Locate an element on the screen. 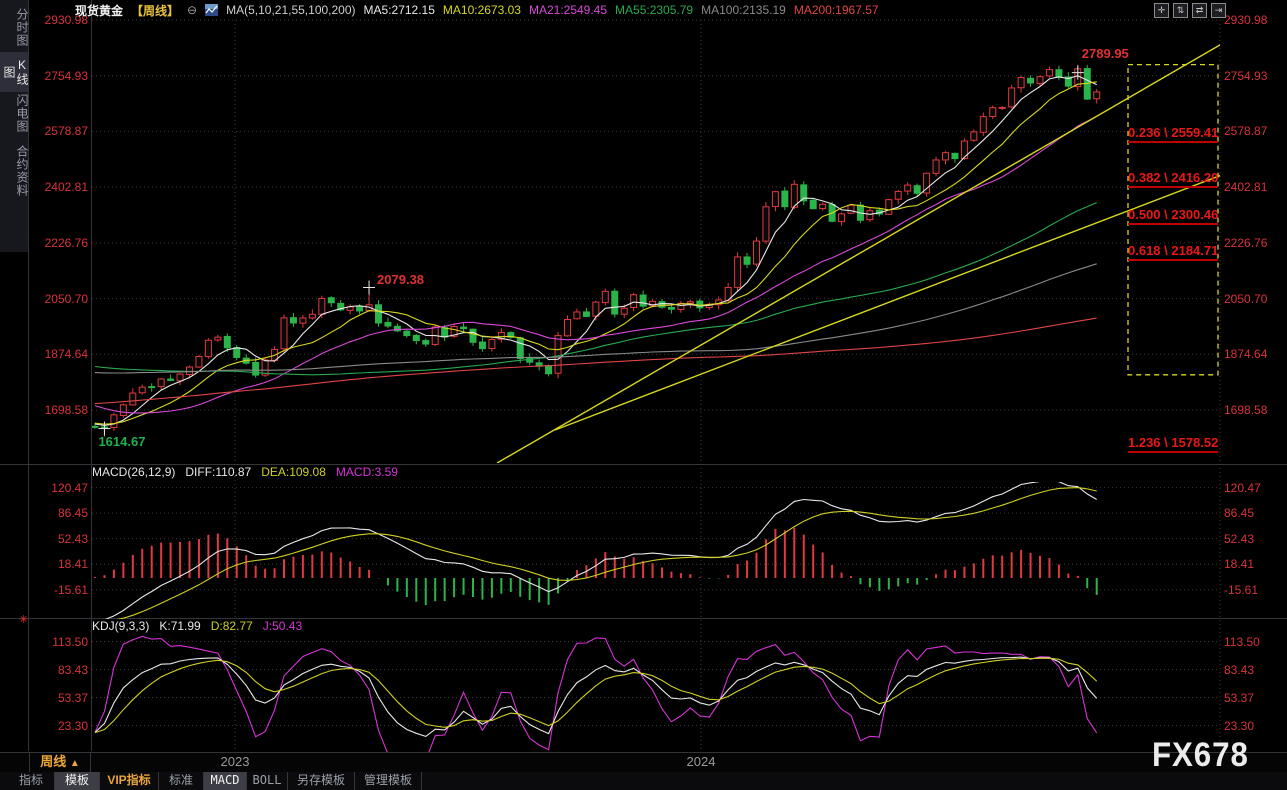  ma-value-label: MA21:2549.45 is located at coordinates (568, 10).